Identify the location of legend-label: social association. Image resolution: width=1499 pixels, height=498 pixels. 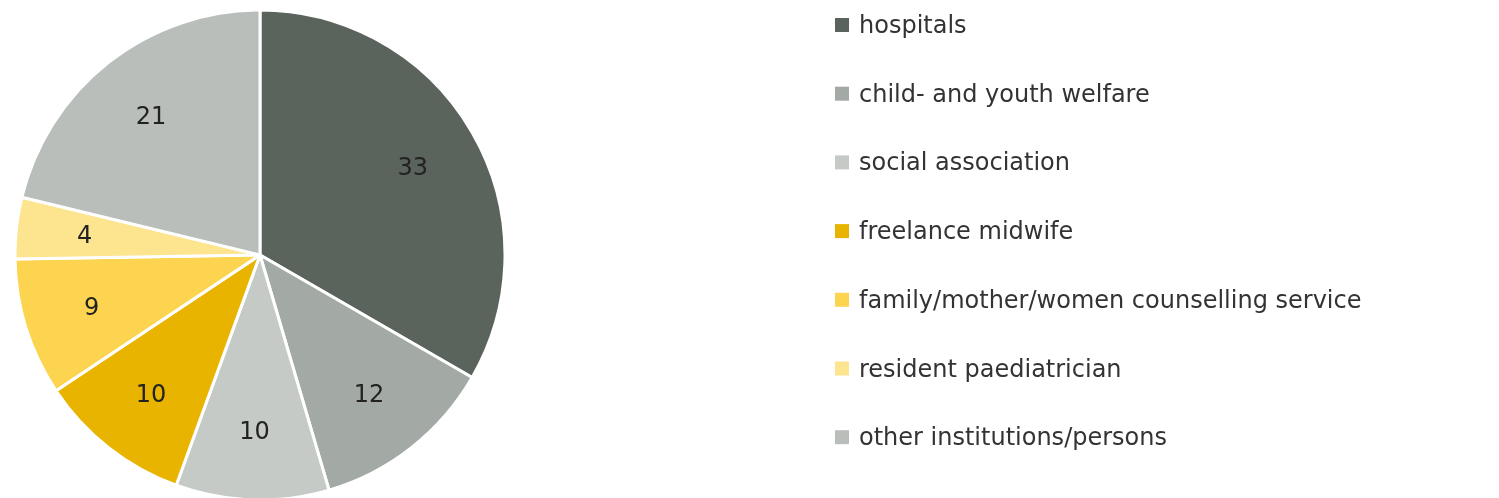
(964, 162).